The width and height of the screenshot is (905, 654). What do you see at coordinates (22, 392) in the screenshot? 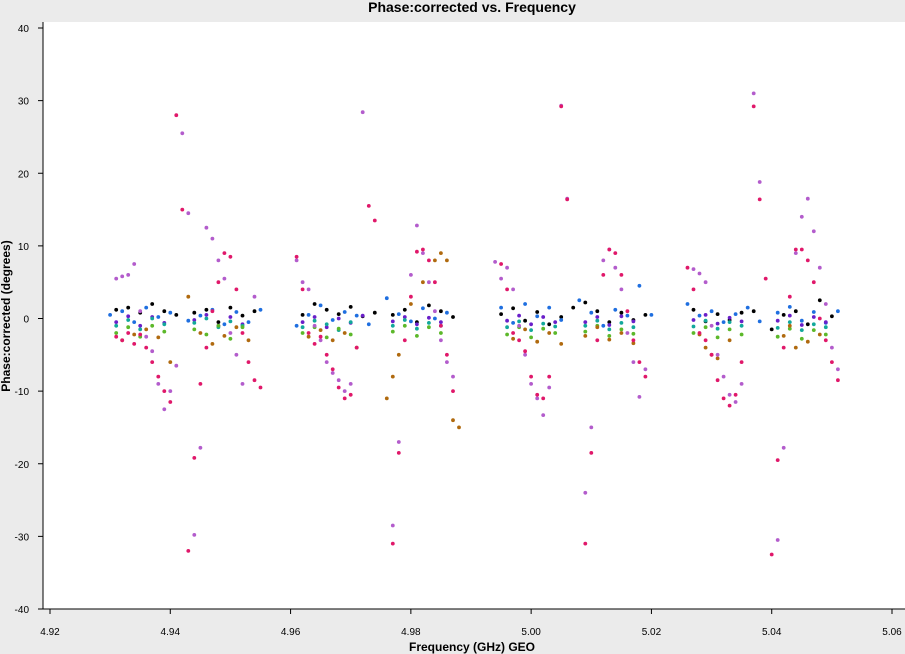
I see `y-tick-label: -10` at bounding box center [22, 392].